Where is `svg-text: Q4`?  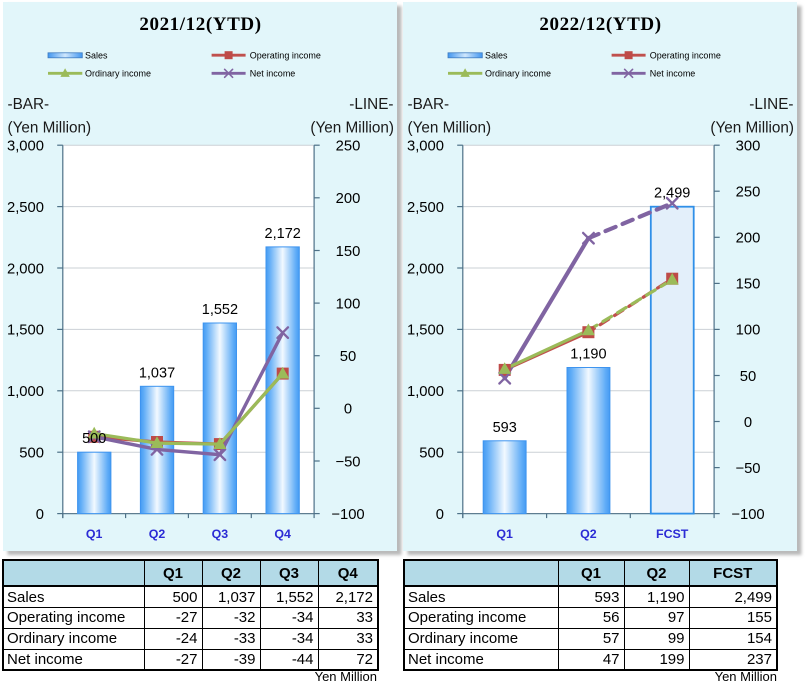 svg-text: Q4 is located at coordinates (282, 534).